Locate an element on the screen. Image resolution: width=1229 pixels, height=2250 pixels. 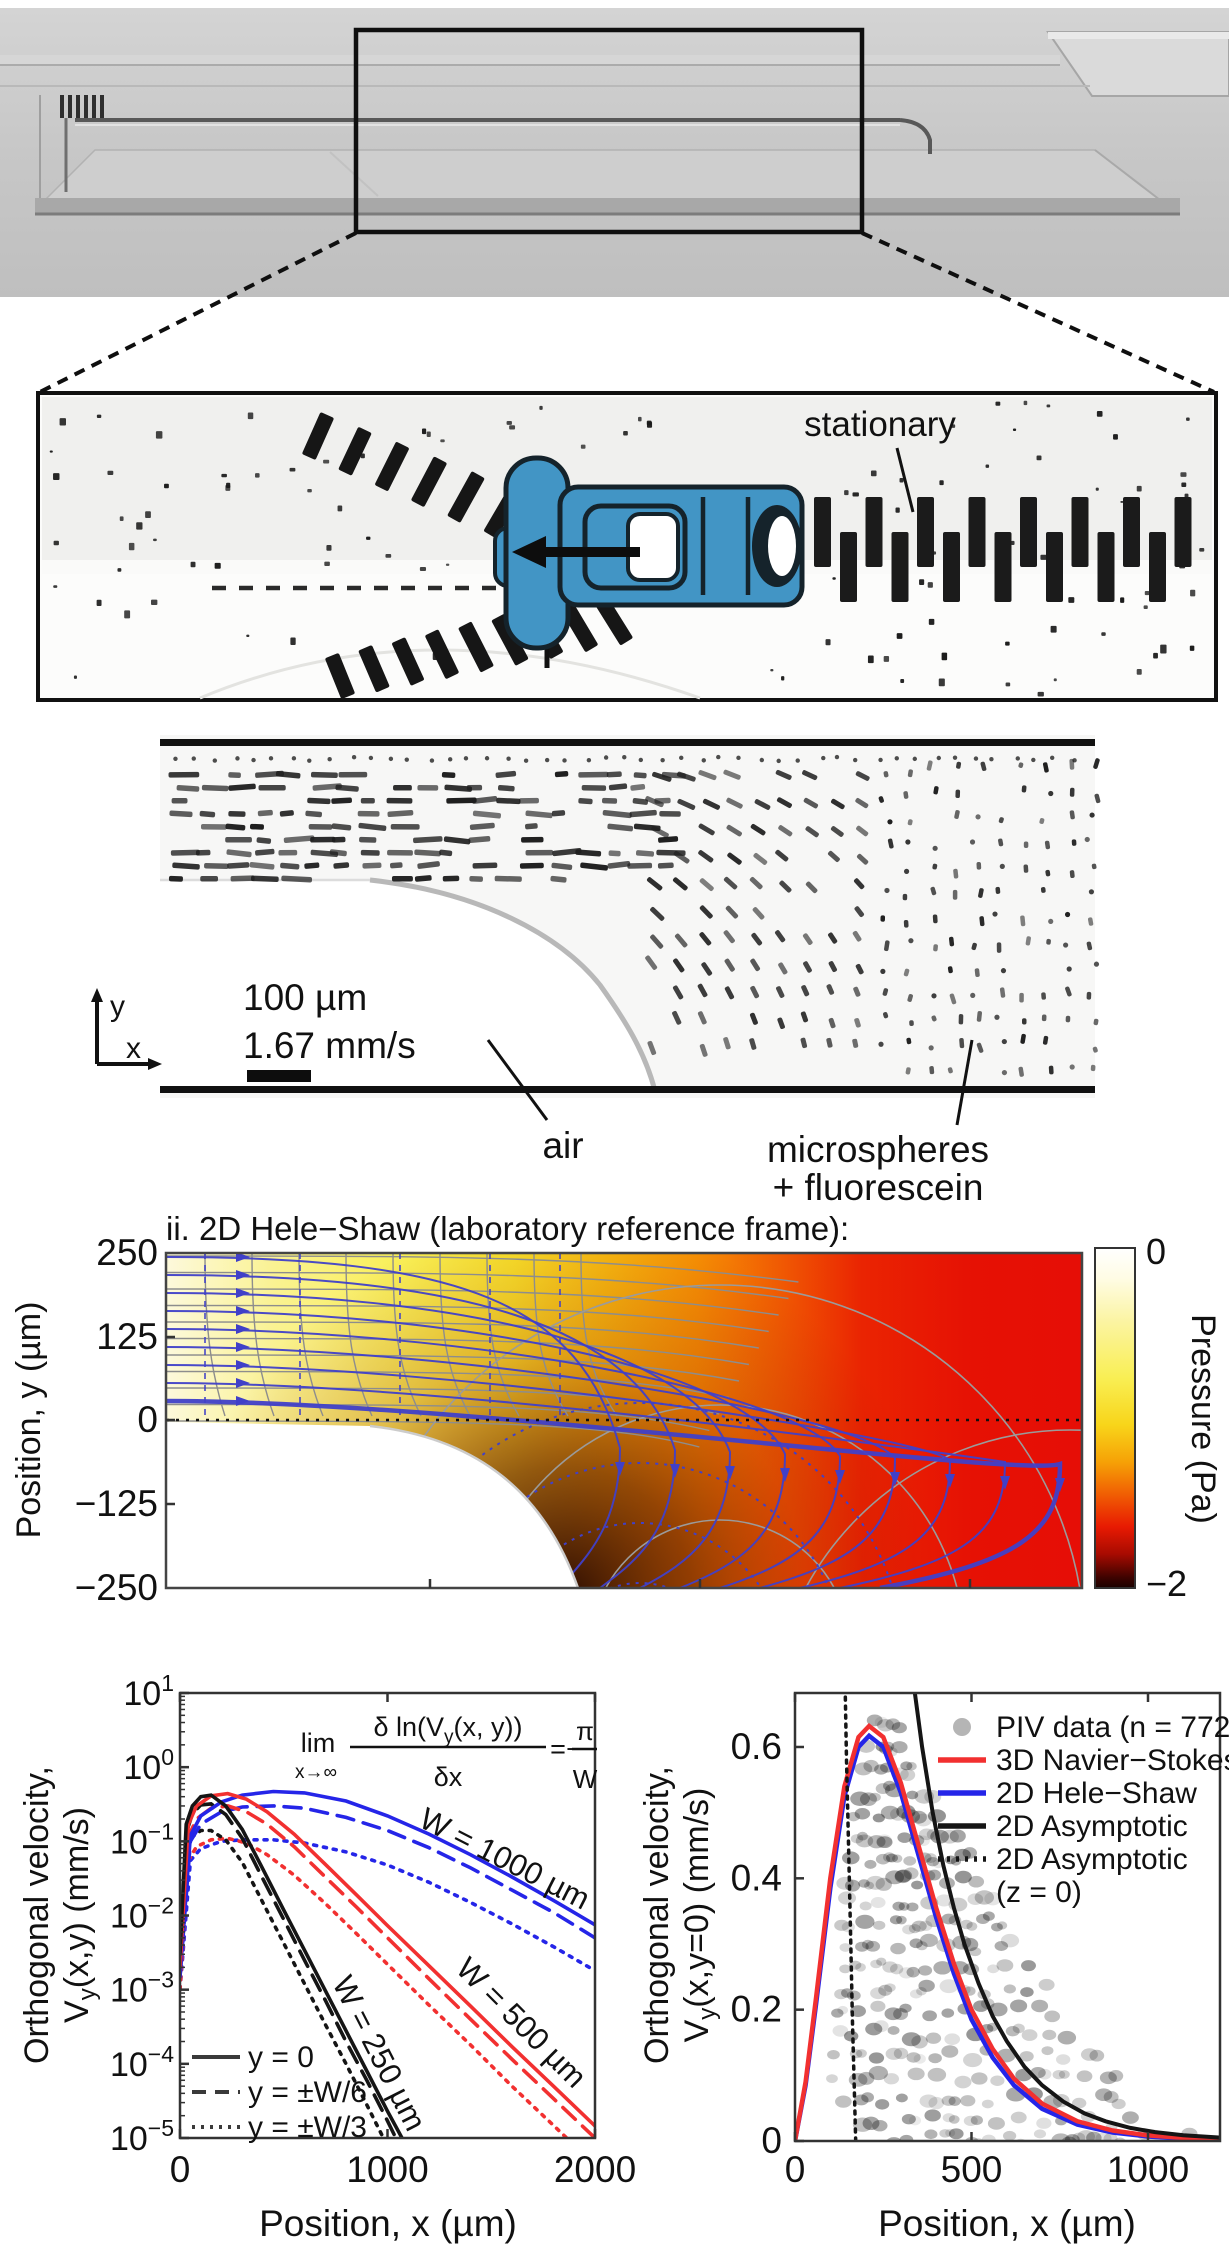
streamline is located at coordinates (531, 1467).